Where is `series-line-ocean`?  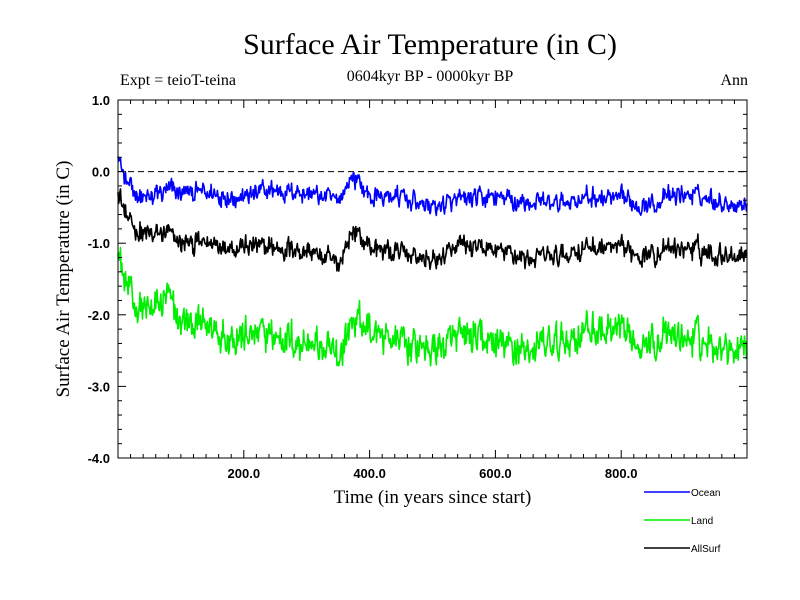 series-line-ocean is located at coordinates (432, 186).